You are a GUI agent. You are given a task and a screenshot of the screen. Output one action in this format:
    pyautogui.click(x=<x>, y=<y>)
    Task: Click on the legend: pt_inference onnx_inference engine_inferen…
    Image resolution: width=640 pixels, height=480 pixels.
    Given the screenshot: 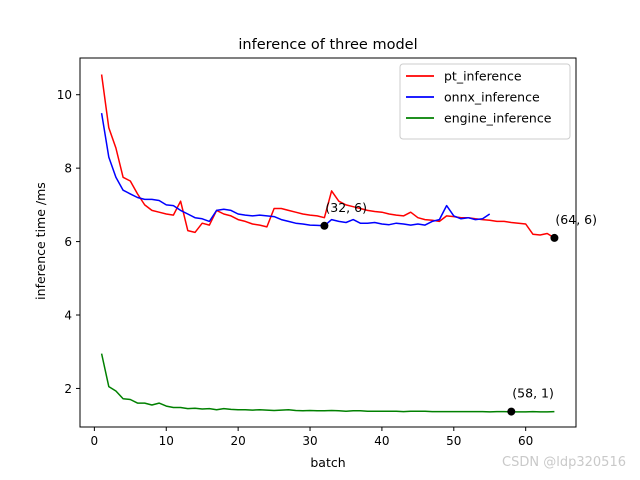 What is the action you would take?
    pyautogui.click(x=485, y=101)
    